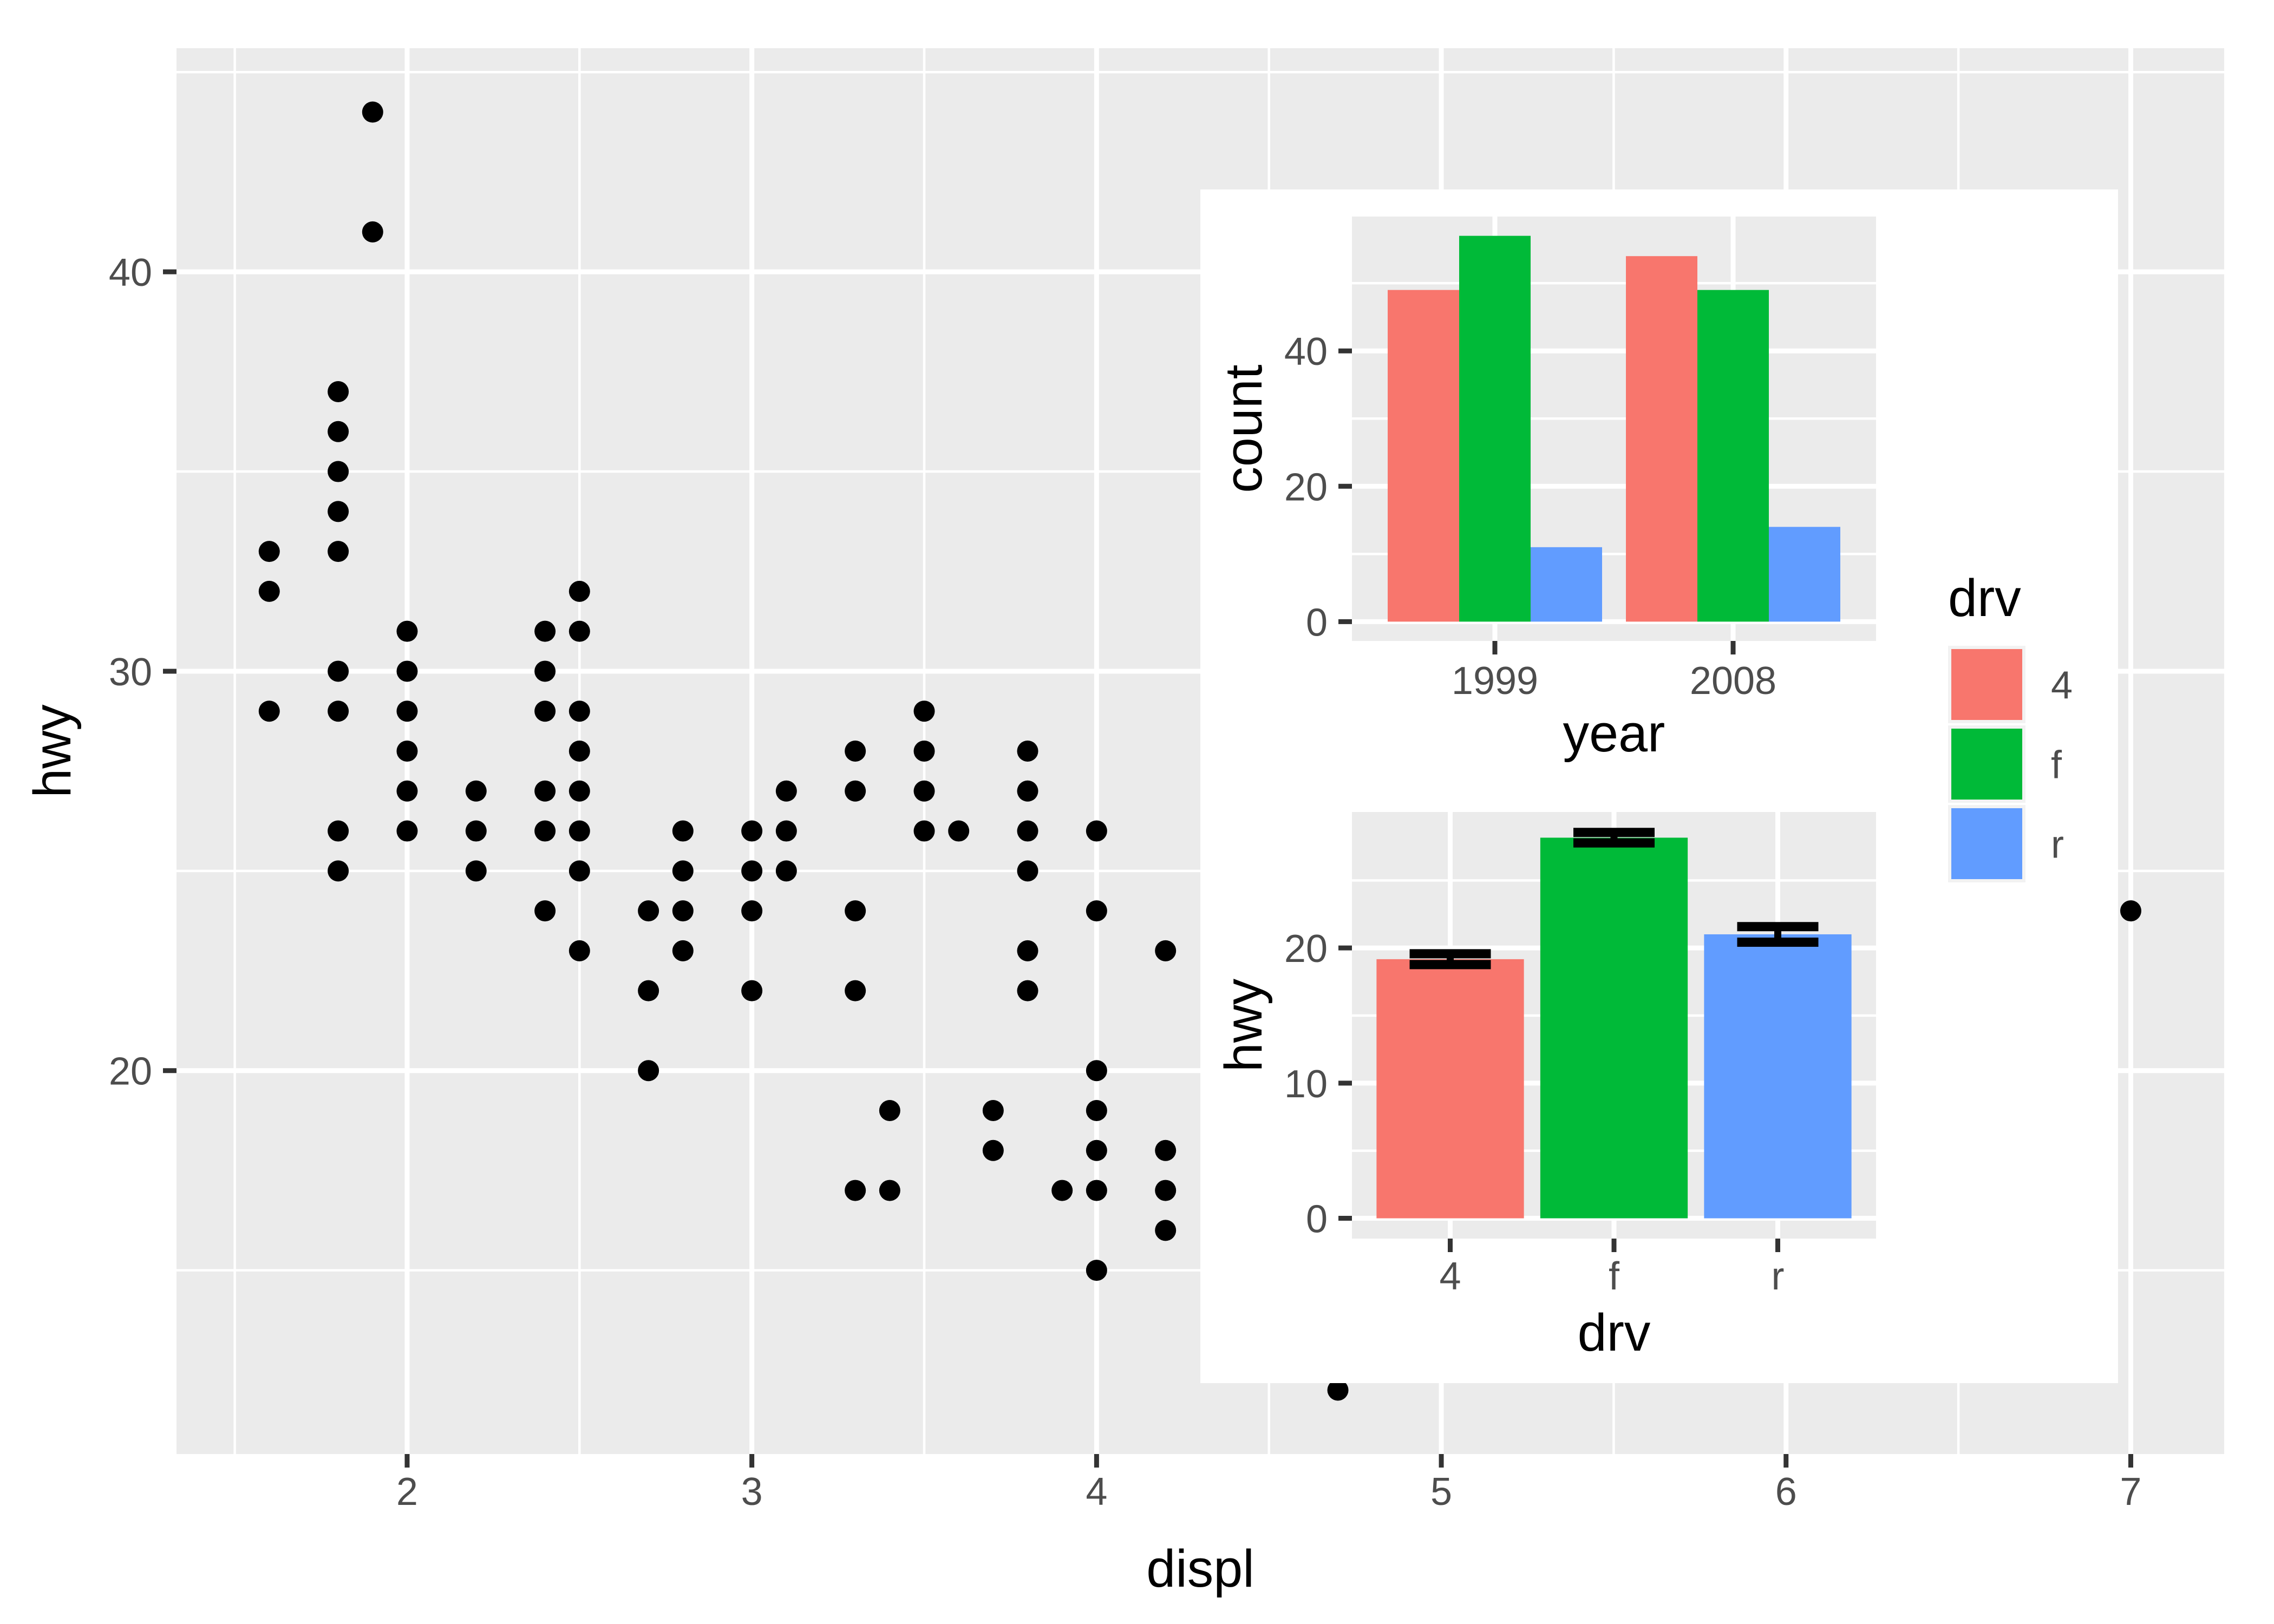 The image size is (2274, 1624). Describe the element at coordinates (1733, 681) in the screenshot. I see `count-x-tick-label: 2008` at that location.